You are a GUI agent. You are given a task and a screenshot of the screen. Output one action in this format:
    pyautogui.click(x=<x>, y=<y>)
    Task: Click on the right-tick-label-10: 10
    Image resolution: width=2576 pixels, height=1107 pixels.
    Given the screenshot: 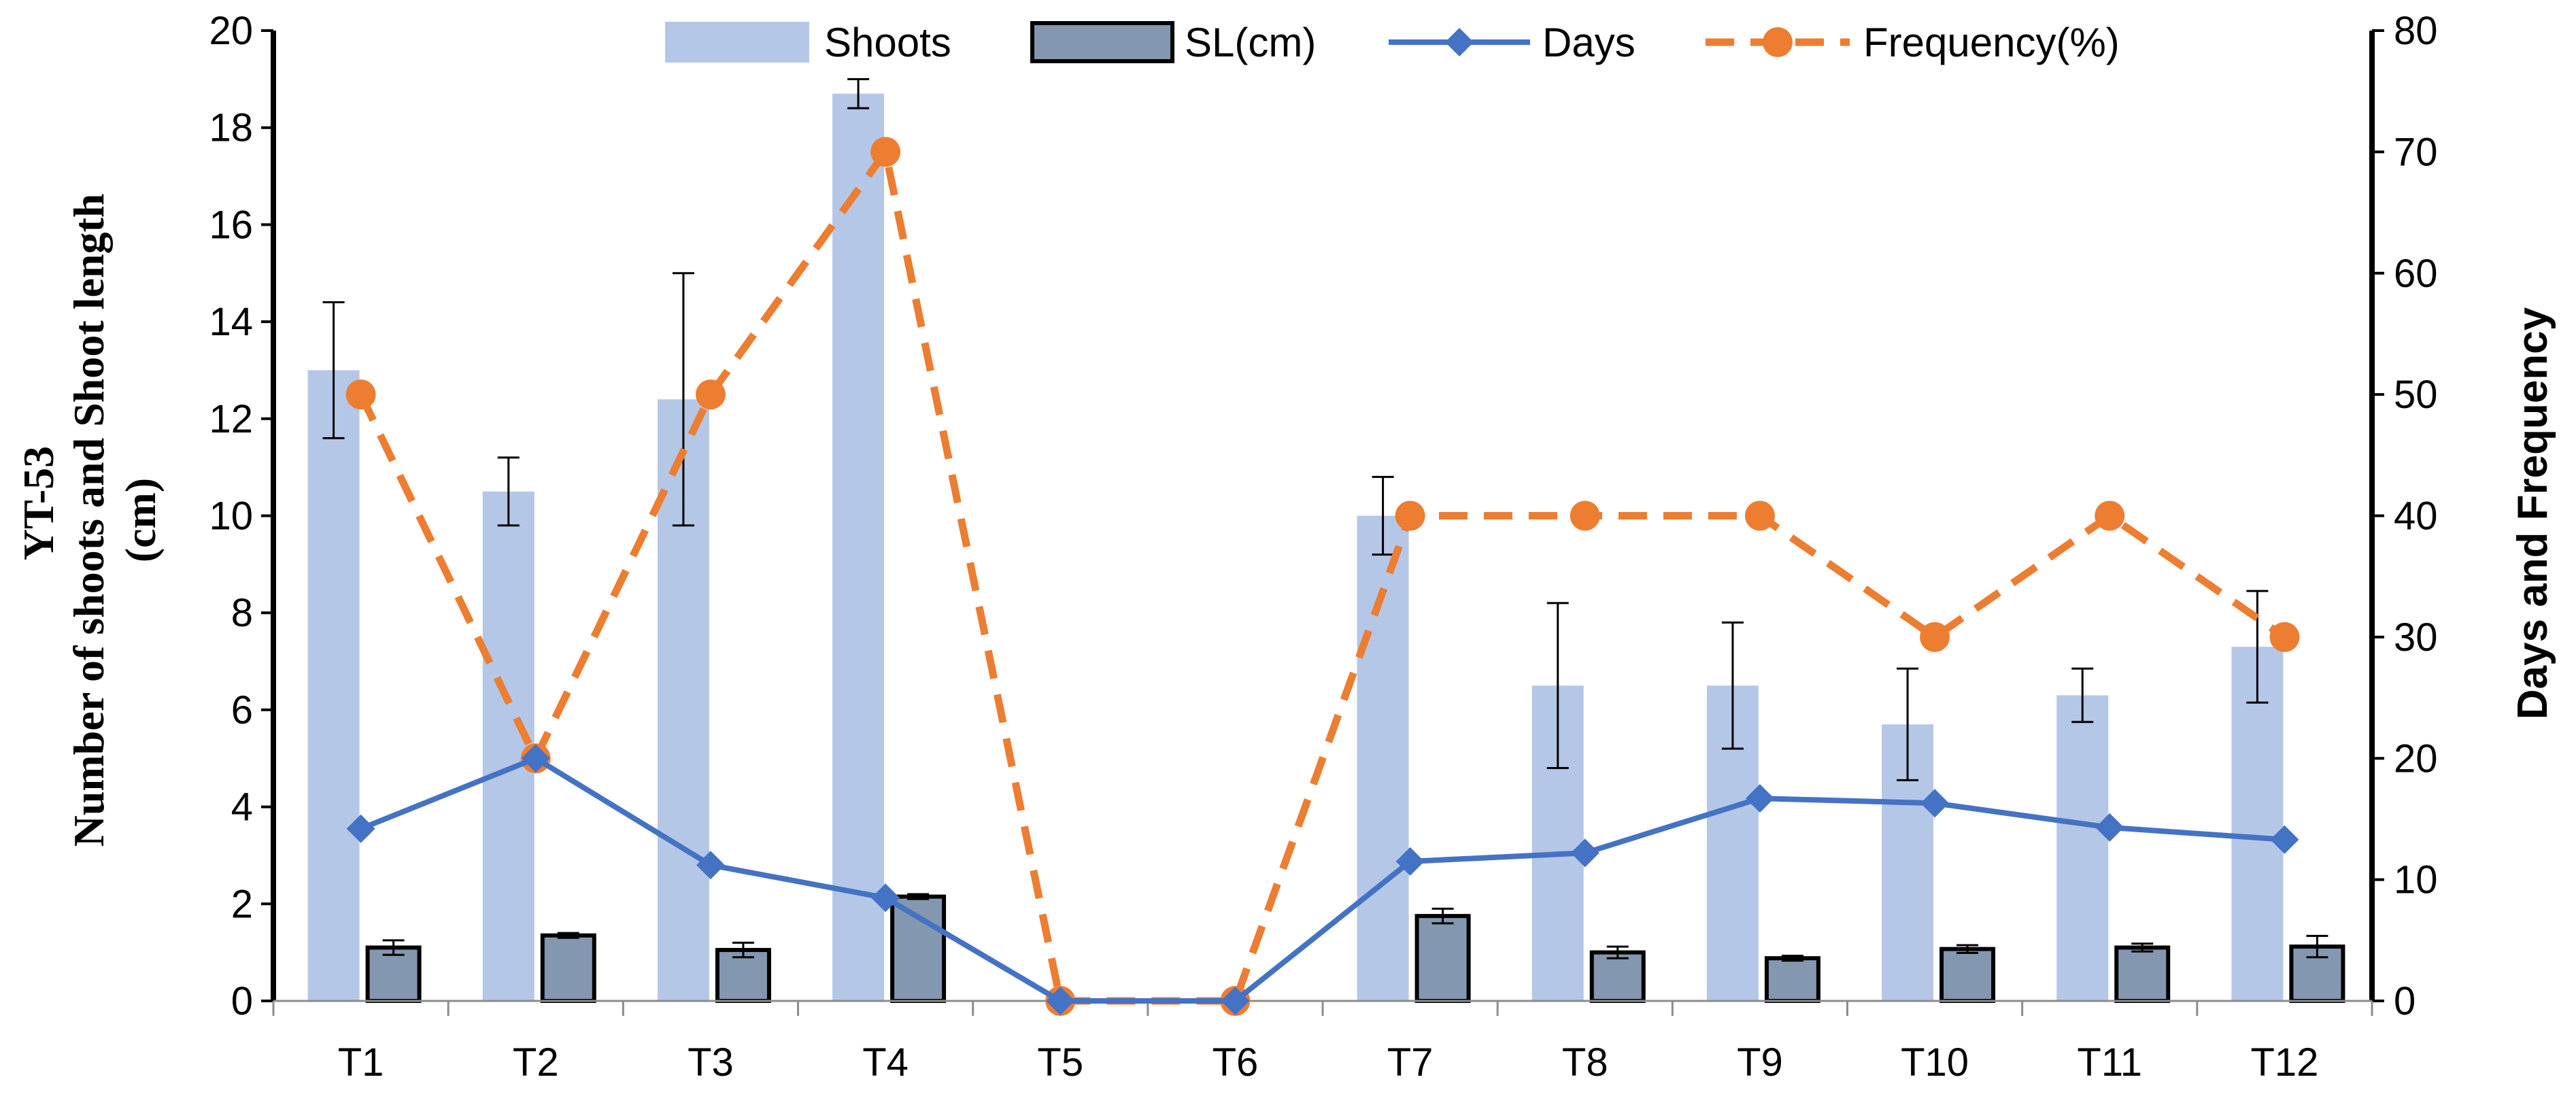 What is the action you would take?
    pyautogui.click(x=2416, y=880)
    